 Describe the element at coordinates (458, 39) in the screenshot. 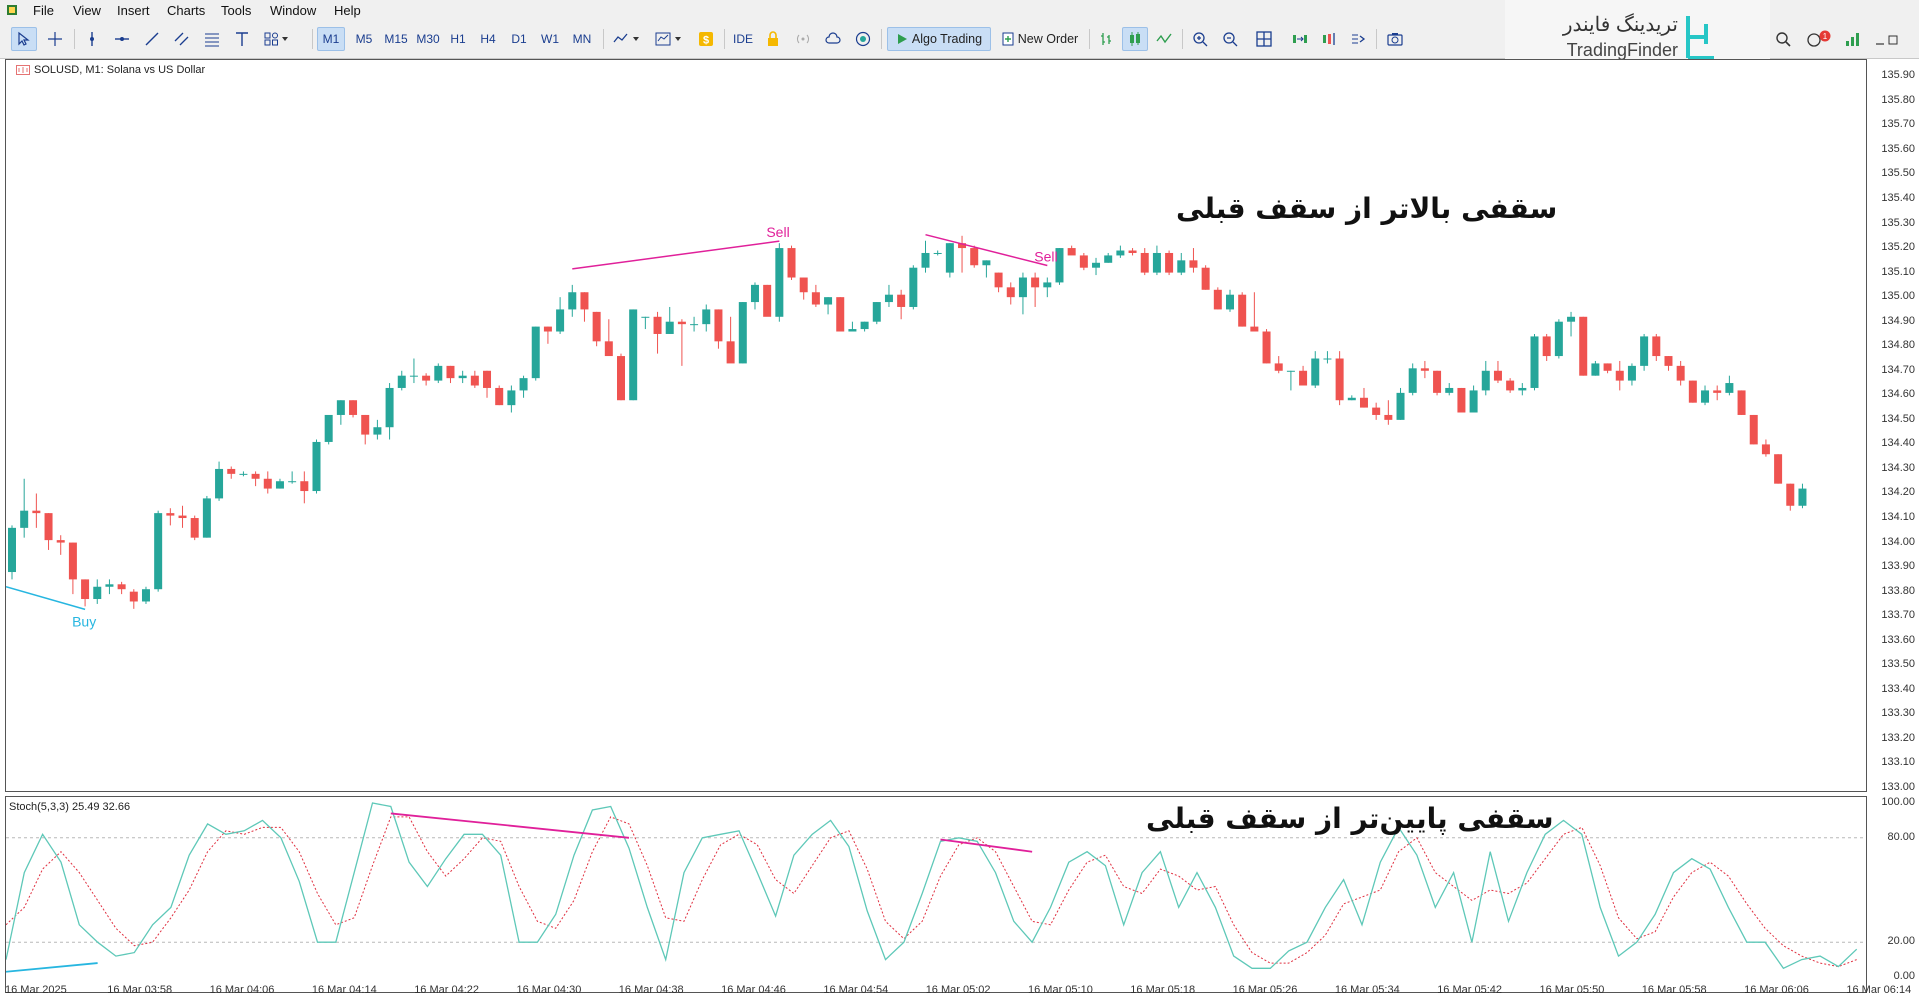

I see `timeframe-h1: H1` at that location.